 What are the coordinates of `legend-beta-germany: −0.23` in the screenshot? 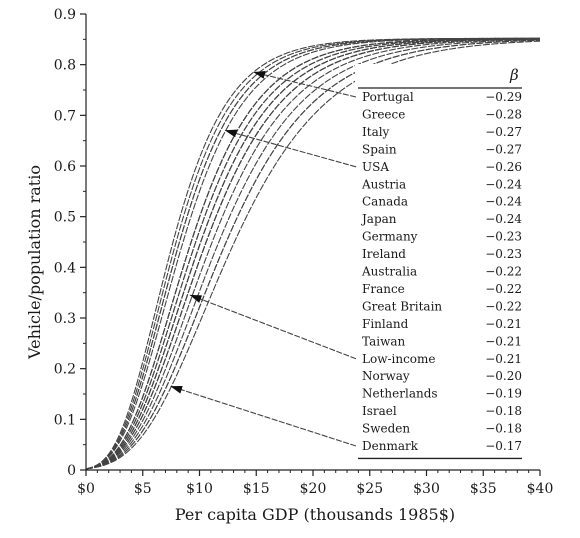 It's located at (503, 237).